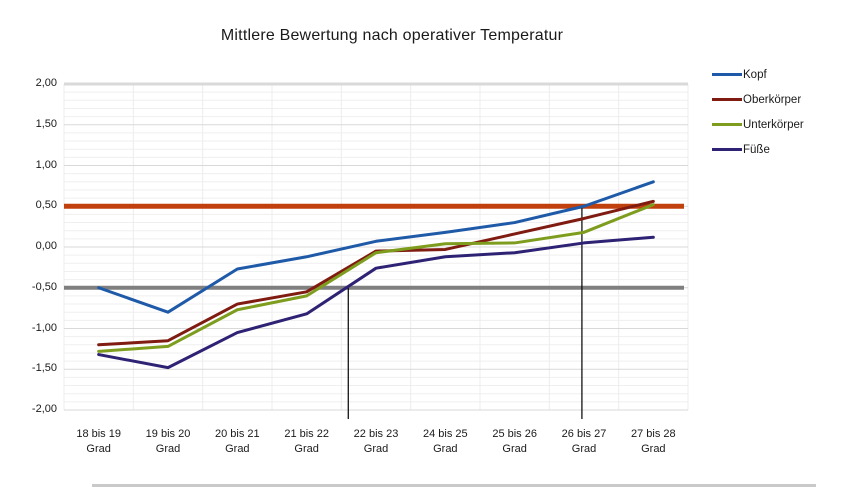 This screenshot has width=851, height=488. I want to click on legend-label: Füße, so click(756, 149).